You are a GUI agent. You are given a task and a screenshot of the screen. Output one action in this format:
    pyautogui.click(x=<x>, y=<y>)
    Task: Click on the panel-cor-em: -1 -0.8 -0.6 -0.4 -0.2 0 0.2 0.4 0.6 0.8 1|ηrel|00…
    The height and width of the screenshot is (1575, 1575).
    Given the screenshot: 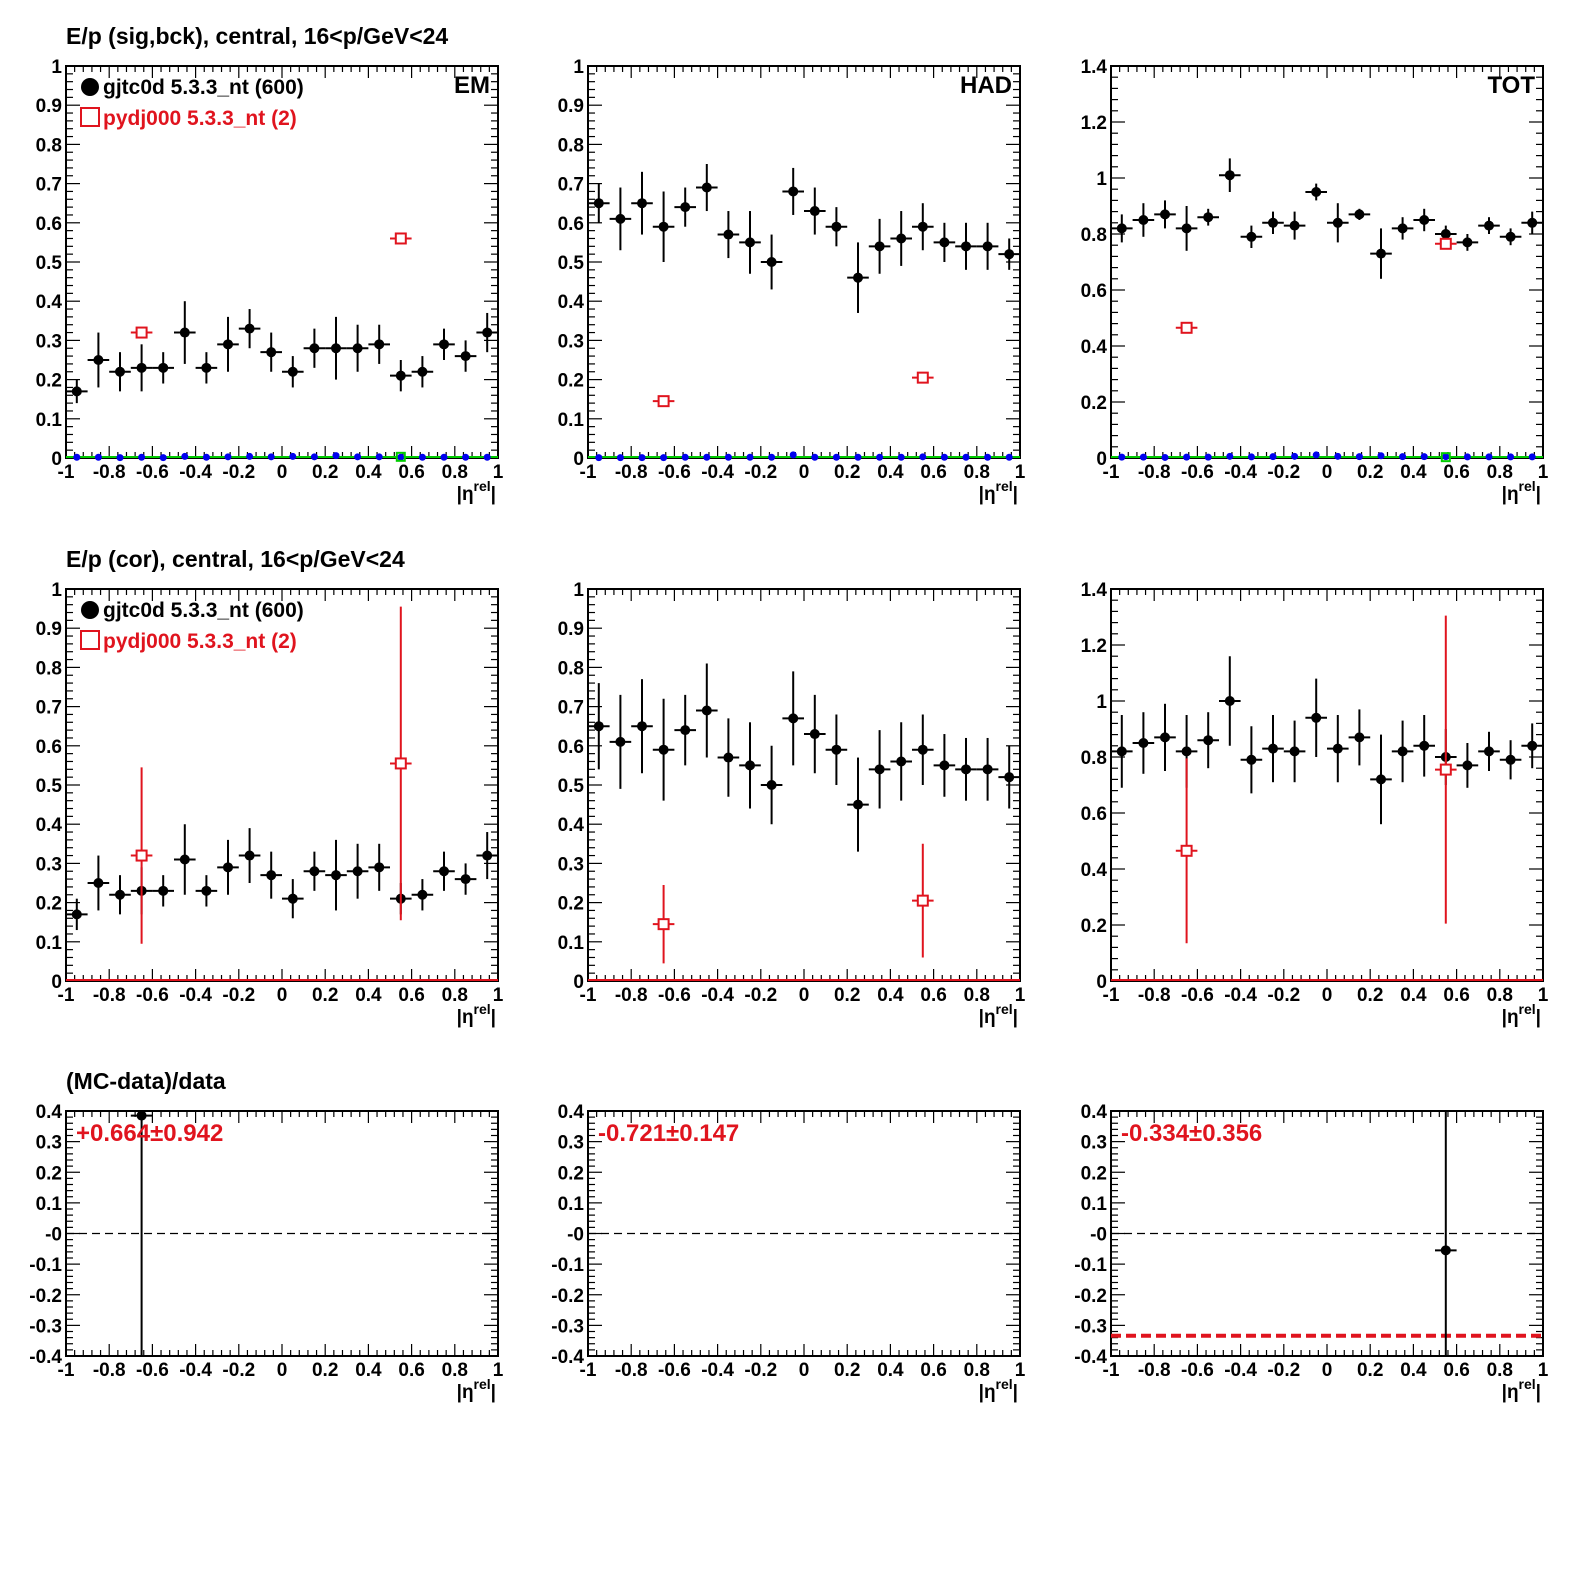 What is the action you would take?
    pyautogui.click(x=270, y=804)
    